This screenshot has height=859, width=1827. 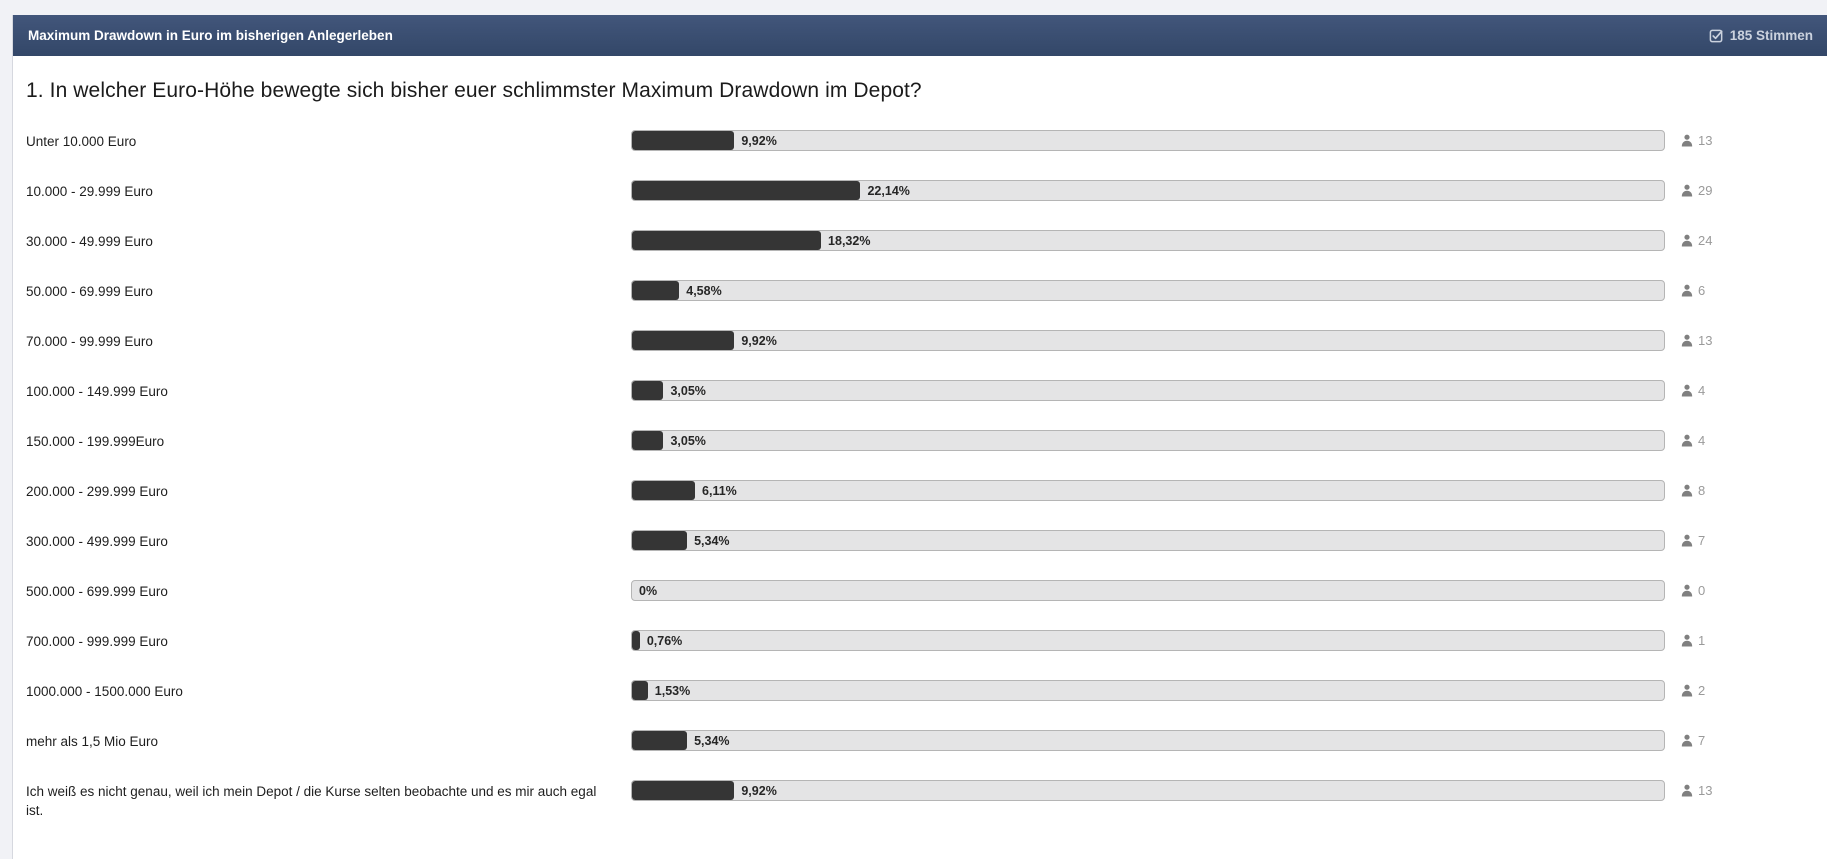 I want to click on poll-option-row: 150.000 - 199.999Euro 3,05% 4, so click(x=926, y=440).